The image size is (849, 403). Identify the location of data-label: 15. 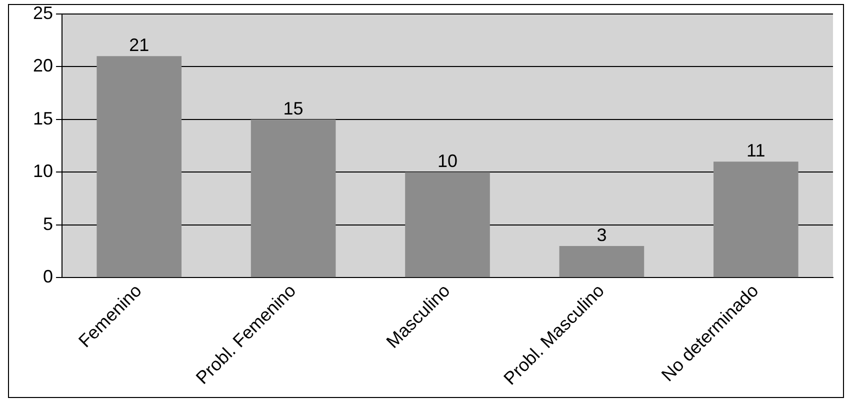
(293, 108).